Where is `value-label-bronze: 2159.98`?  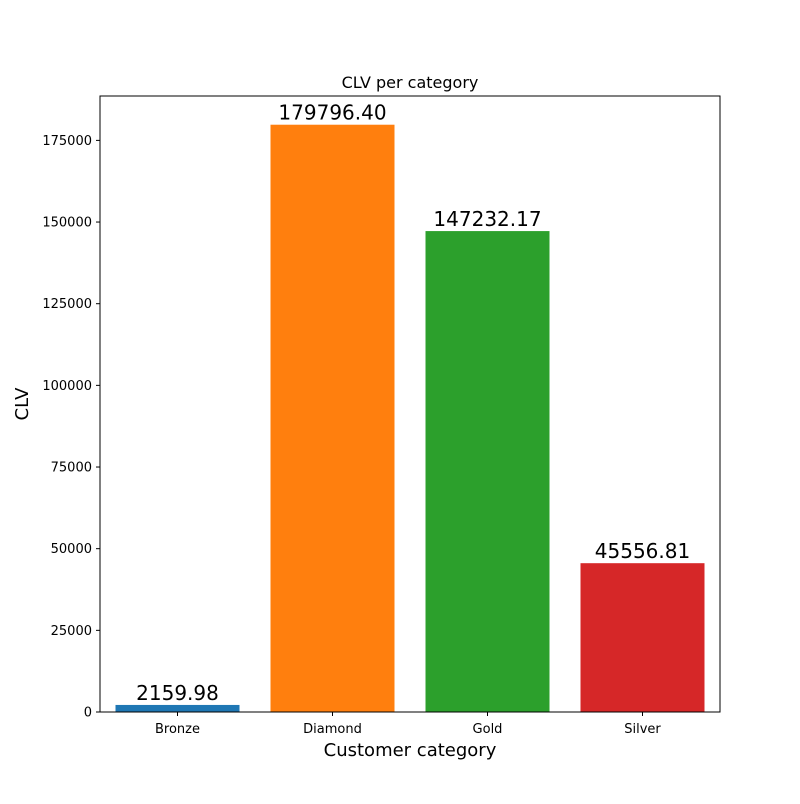
value-label-bronze: 2159.98 is located at coordinates (177, 693).